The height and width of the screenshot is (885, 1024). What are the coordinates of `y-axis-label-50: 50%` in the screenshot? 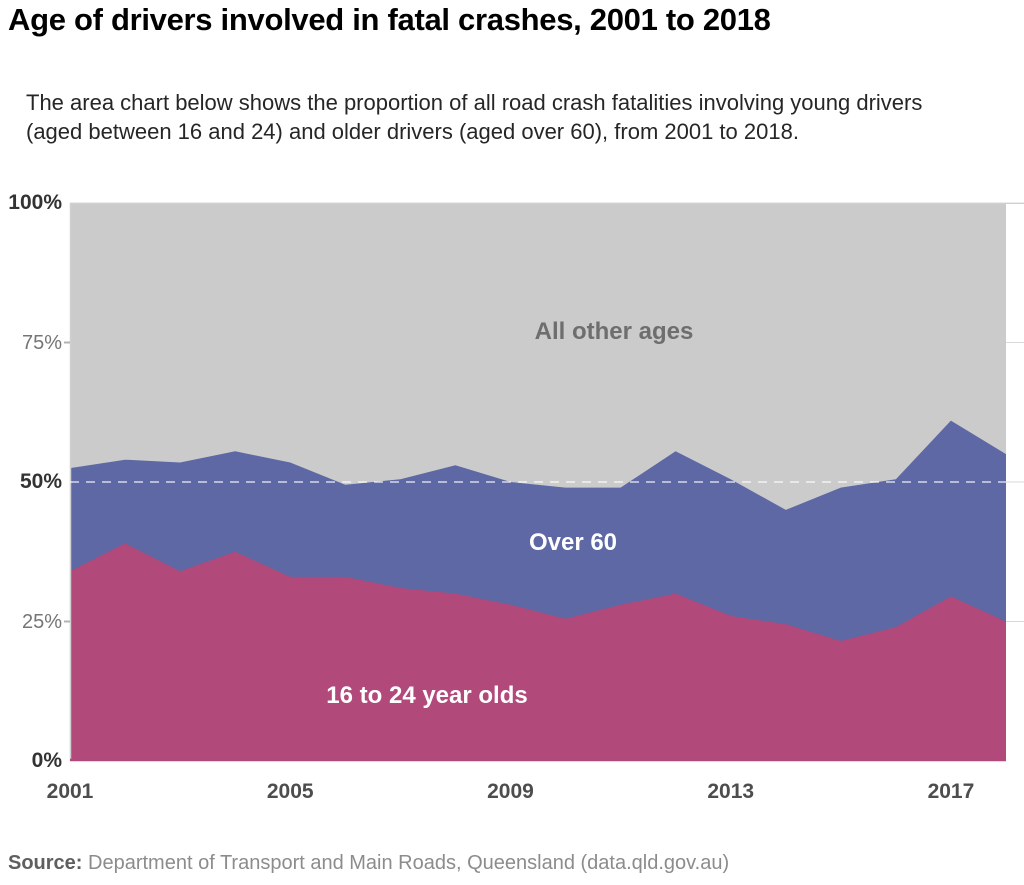 It's located at (40, 481).